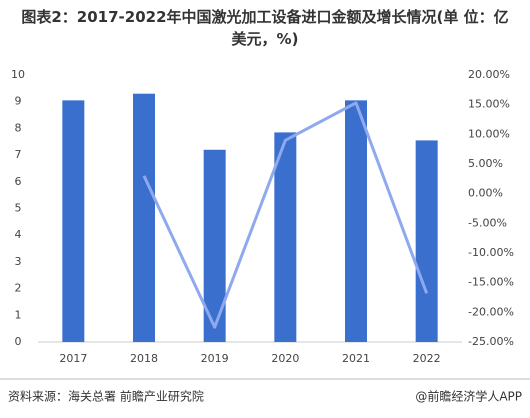  I want to click on y2-tick-label: -15.00%, so click(491, 282).